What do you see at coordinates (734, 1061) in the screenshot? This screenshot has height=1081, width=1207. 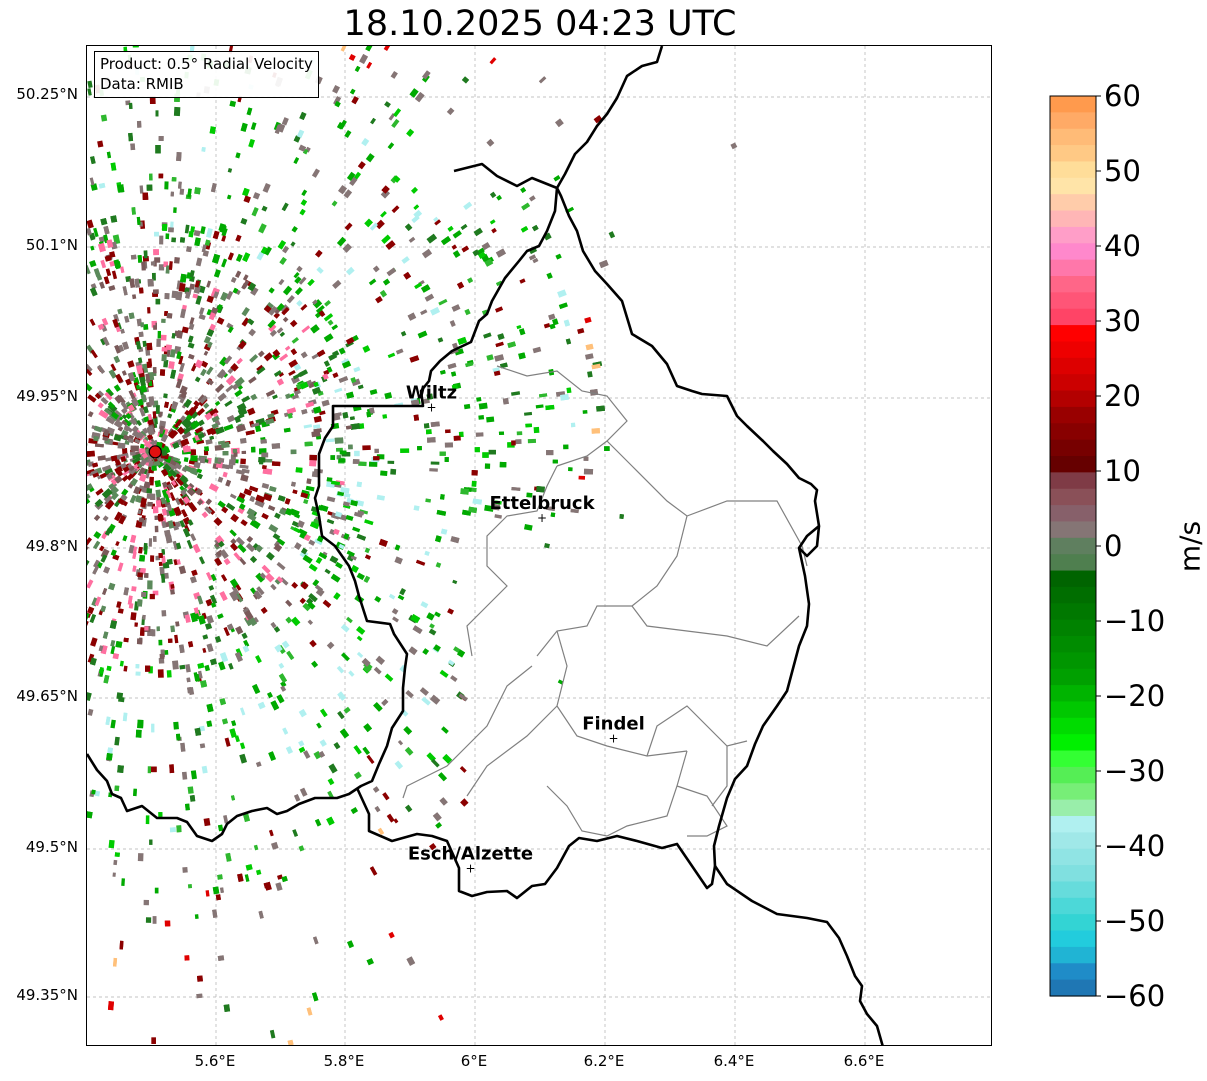 I see `lon-tick-label: 6.4°E` at bounding box center [734, 1061].